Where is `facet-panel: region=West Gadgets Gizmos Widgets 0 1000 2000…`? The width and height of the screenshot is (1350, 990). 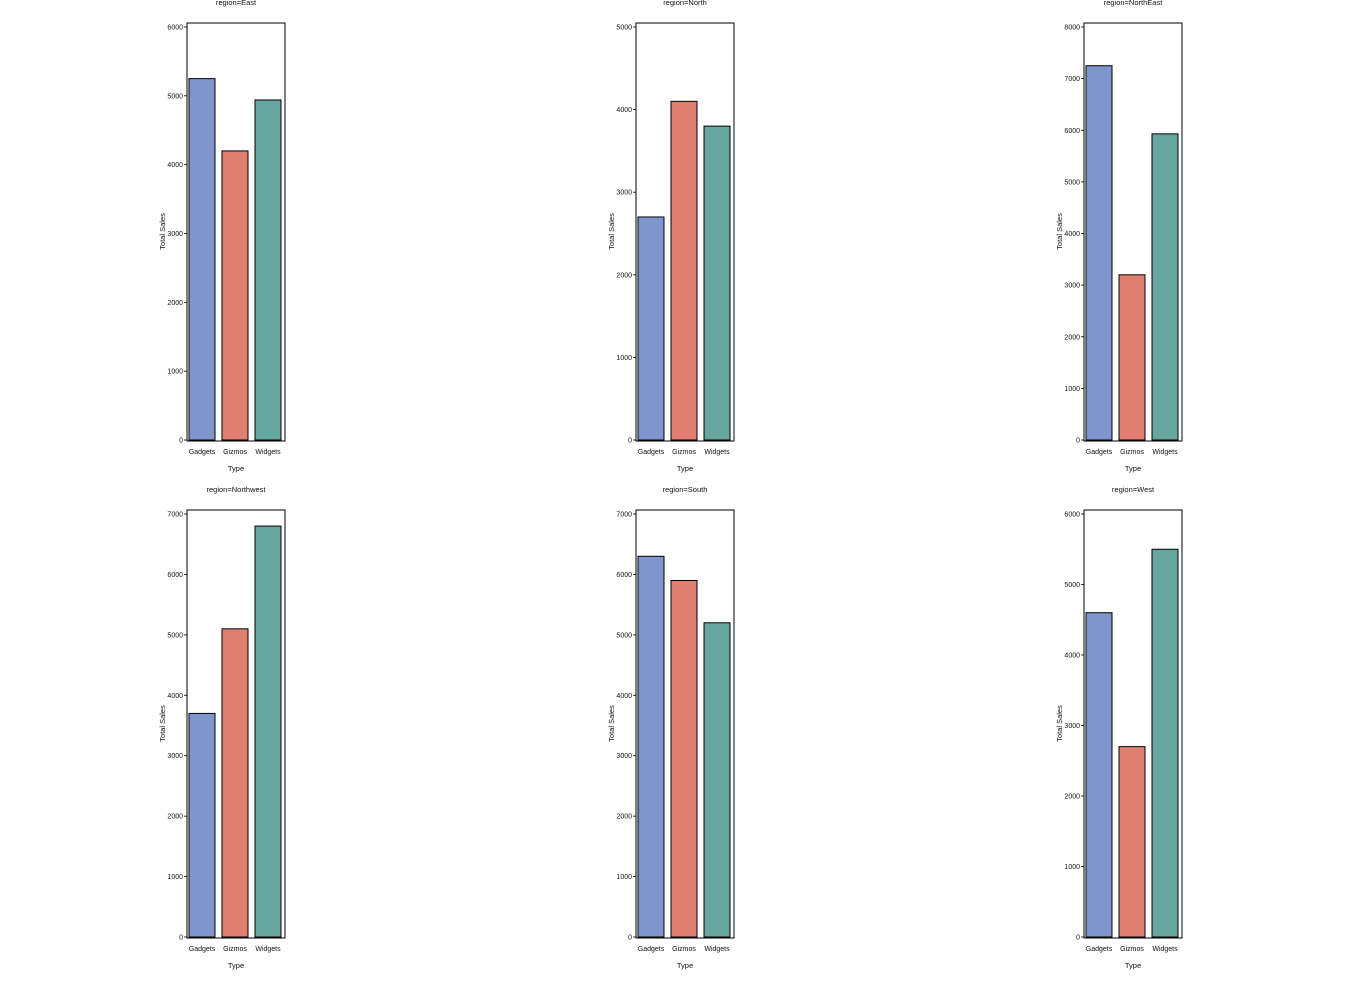 facet-panel: region=West Gadgets Gizmos Widgets 0 1000 2000… is located at coordinates (1119, 727).